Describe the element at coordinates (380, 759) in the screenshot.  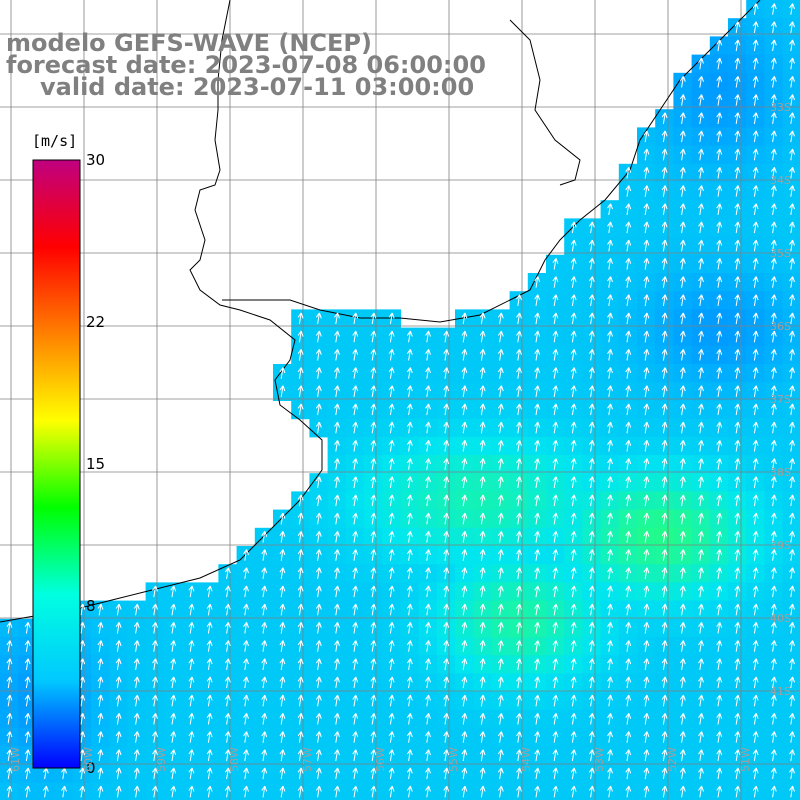
I see `longitude-label: 56W` at that location.